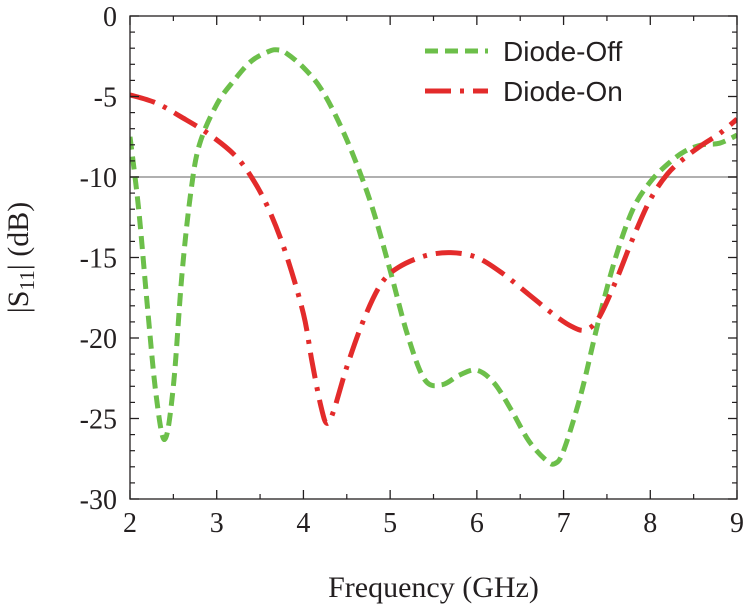 The image size is (750, 610). Describe the element at coordinates (130, 523) in the screenshot. I see `x-tick-label: 2` at that location.